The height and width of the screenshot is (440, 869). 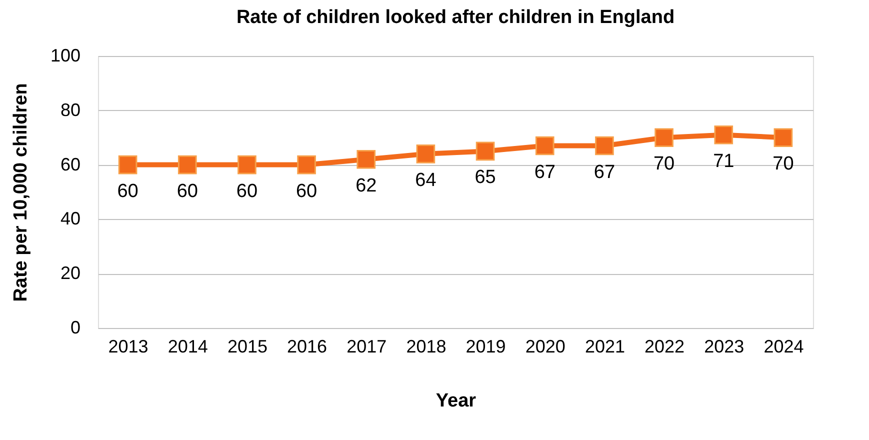 What do you see at coordinates (485, 177) in the screenshot?
I see `data-label: 65` at bounding box center [485, 177].